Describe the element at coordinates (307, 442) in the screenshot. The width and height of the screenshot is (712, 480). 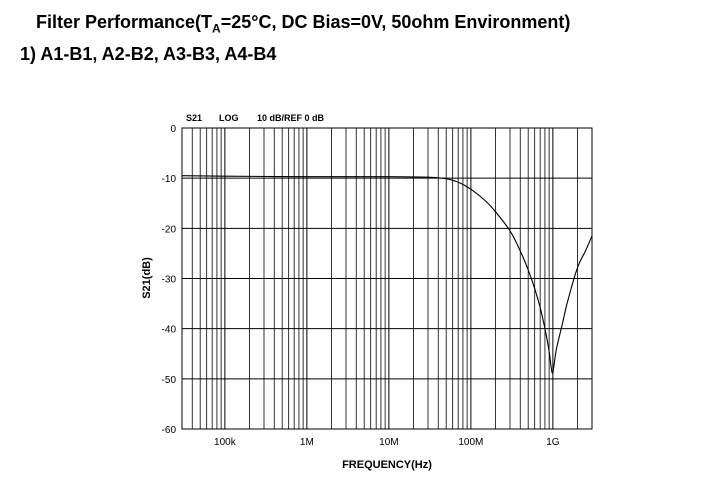
I see `x-tick-label: 1M` at that location.